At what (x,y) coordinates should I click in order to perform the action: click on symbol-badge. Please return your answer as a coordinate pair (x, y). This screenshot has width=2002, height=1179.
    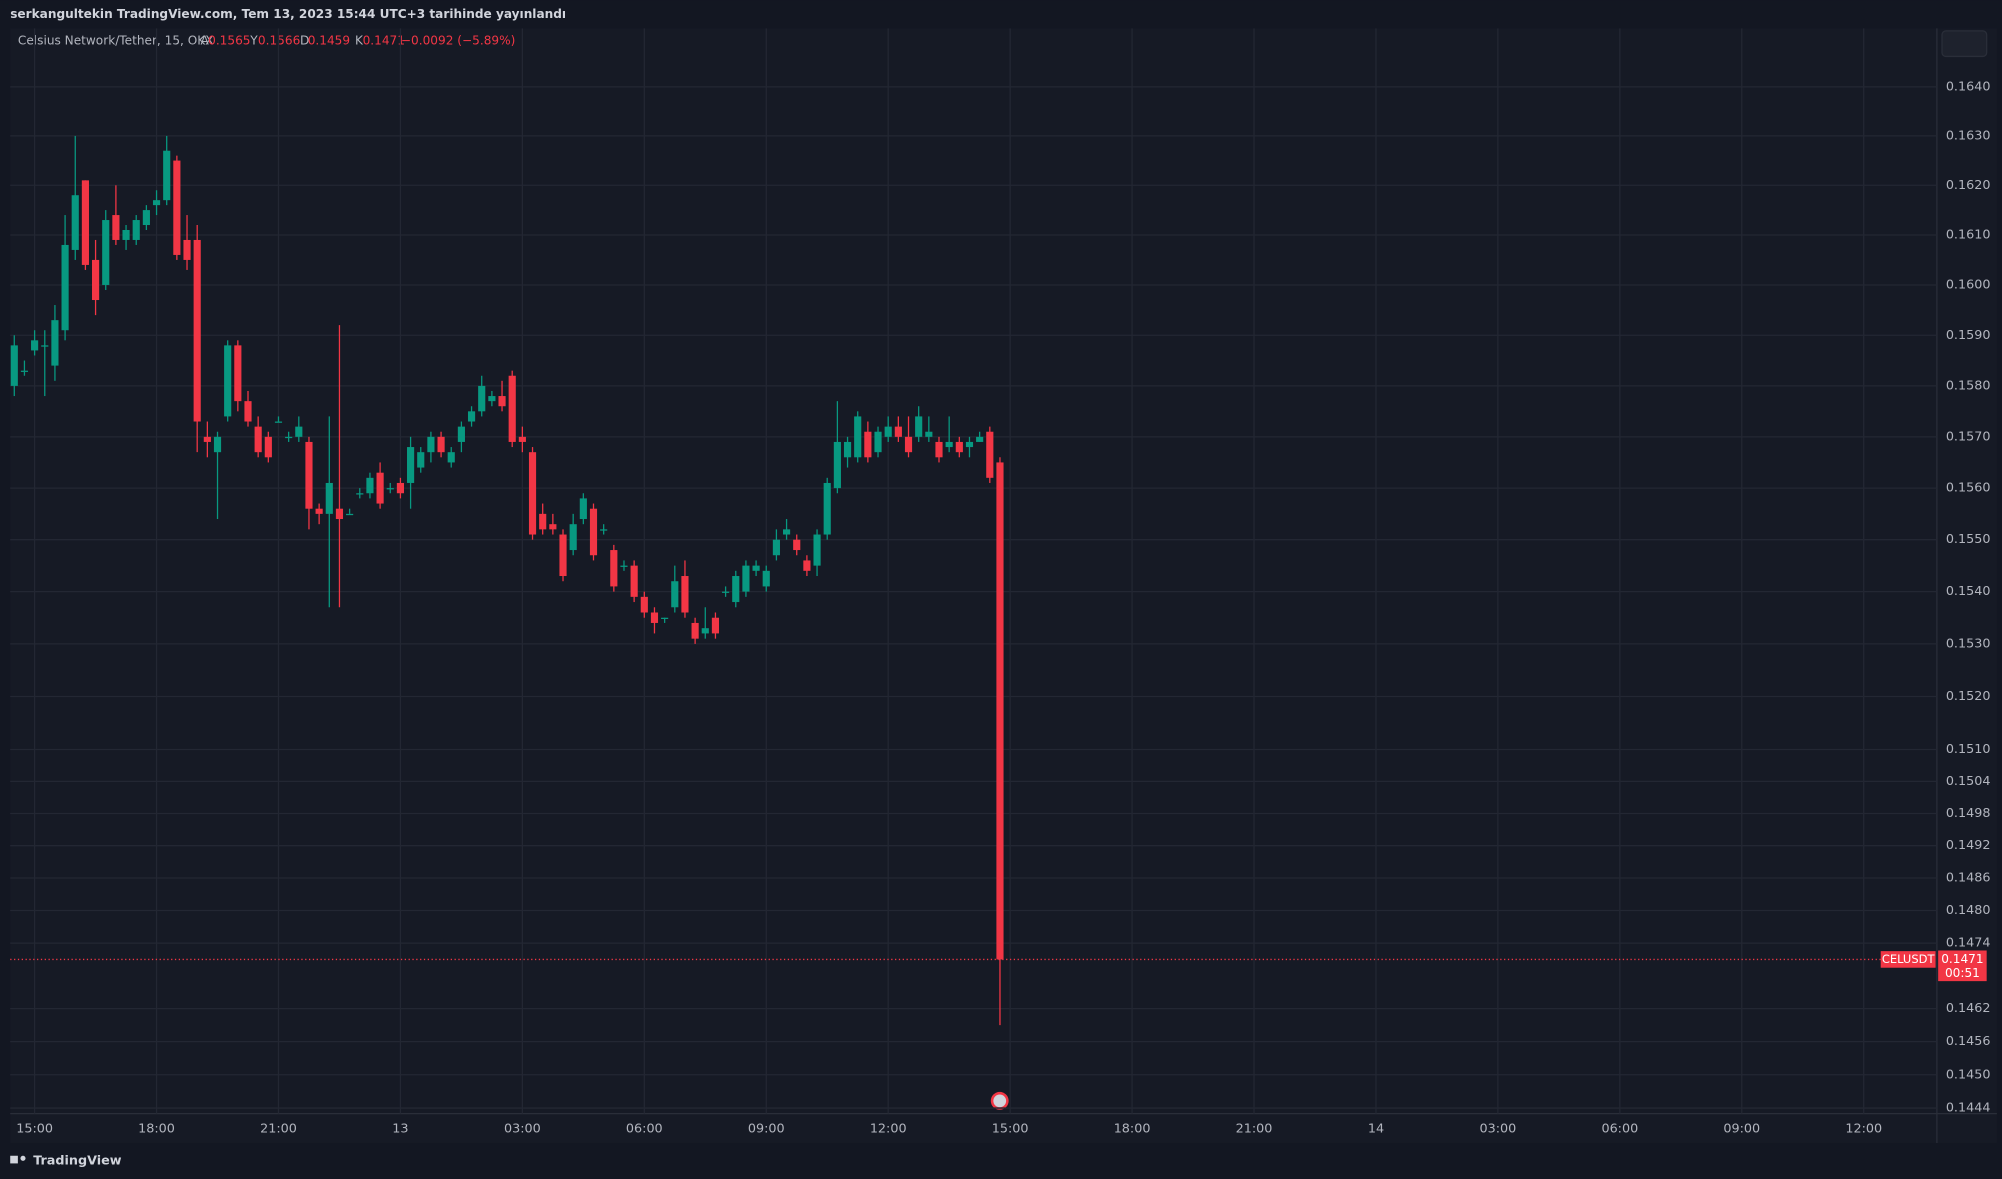
    Looking at the image, I should click on (1908, 959).